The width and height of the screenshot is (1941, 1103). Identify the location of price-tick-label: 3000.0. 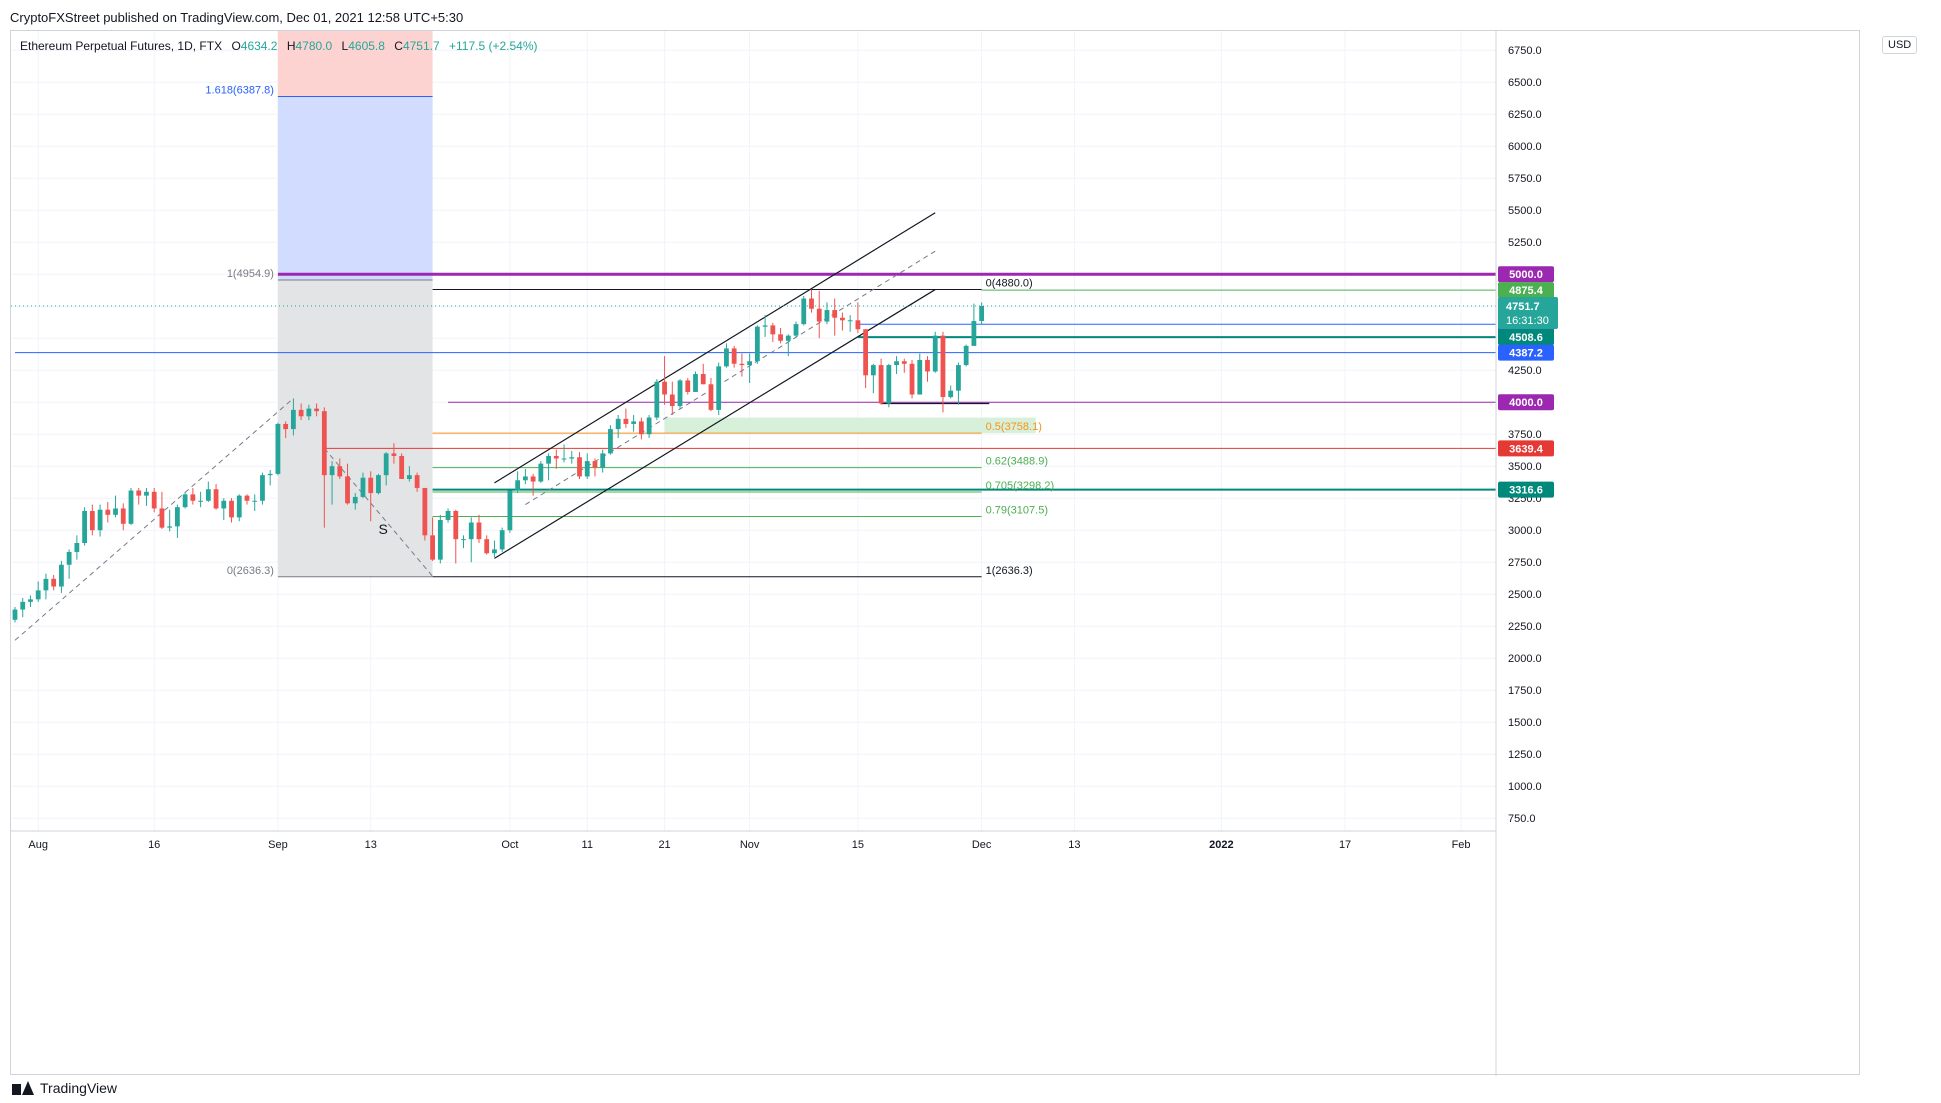
(1525, 531).